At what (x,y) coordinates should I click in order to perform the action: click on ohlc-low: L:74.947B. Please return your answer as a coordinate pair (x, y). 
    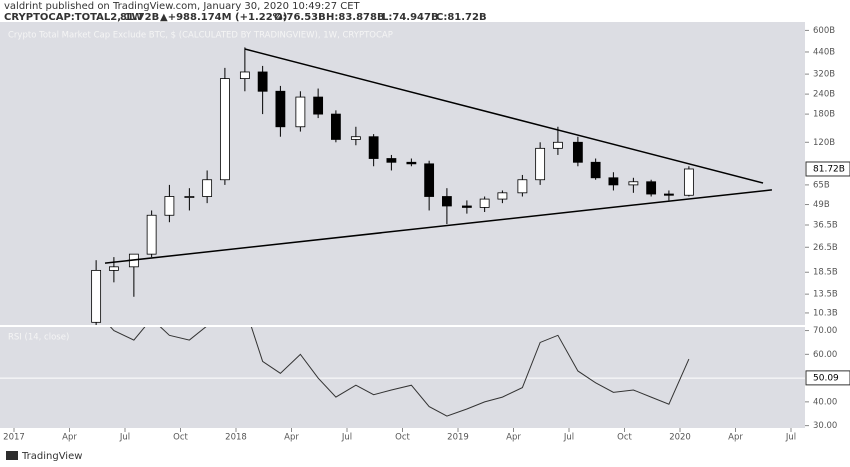
    Looking at the image, I should click on (410, 17).